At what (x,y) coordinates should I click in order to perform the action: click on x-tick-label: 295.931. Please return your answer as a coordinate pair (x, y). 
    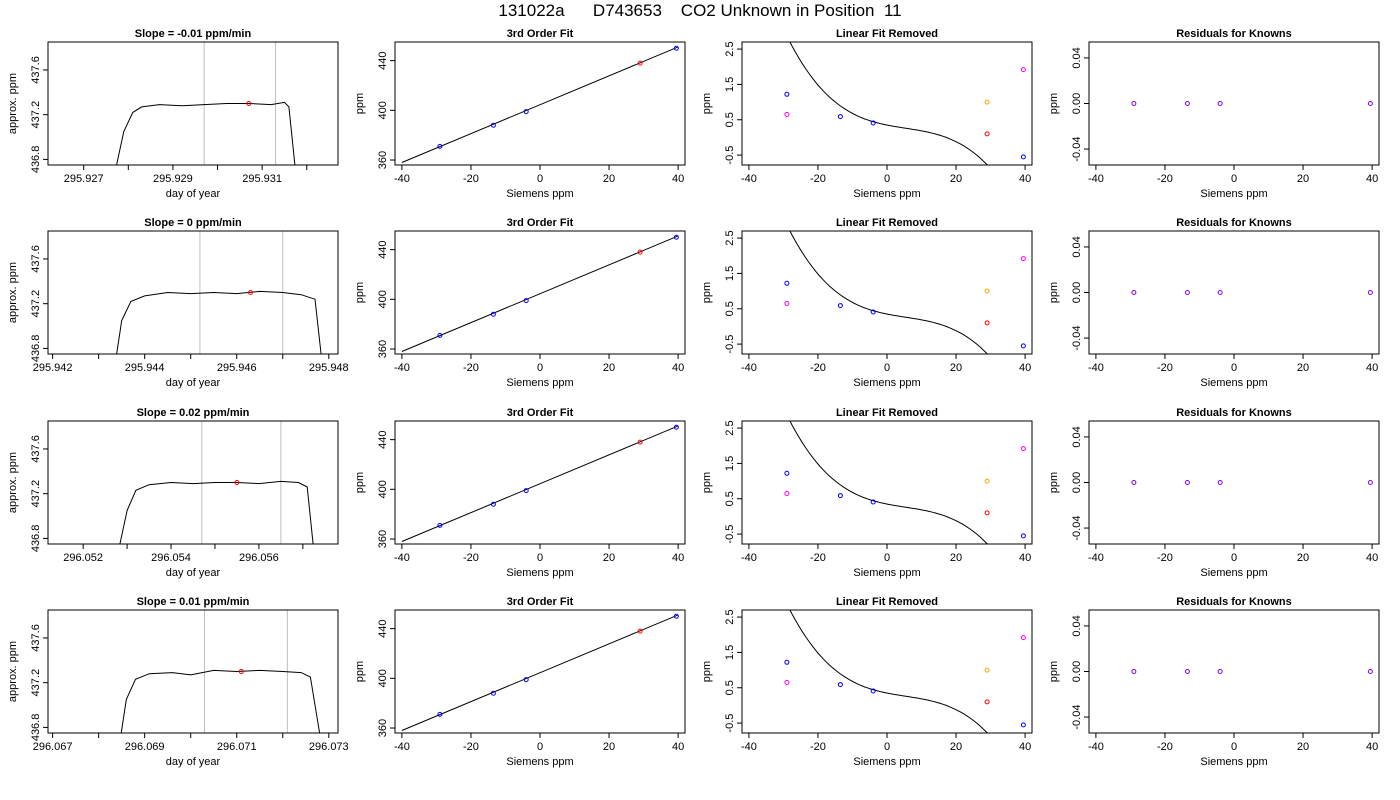
    Looking at the image, I should click on (262, 179).